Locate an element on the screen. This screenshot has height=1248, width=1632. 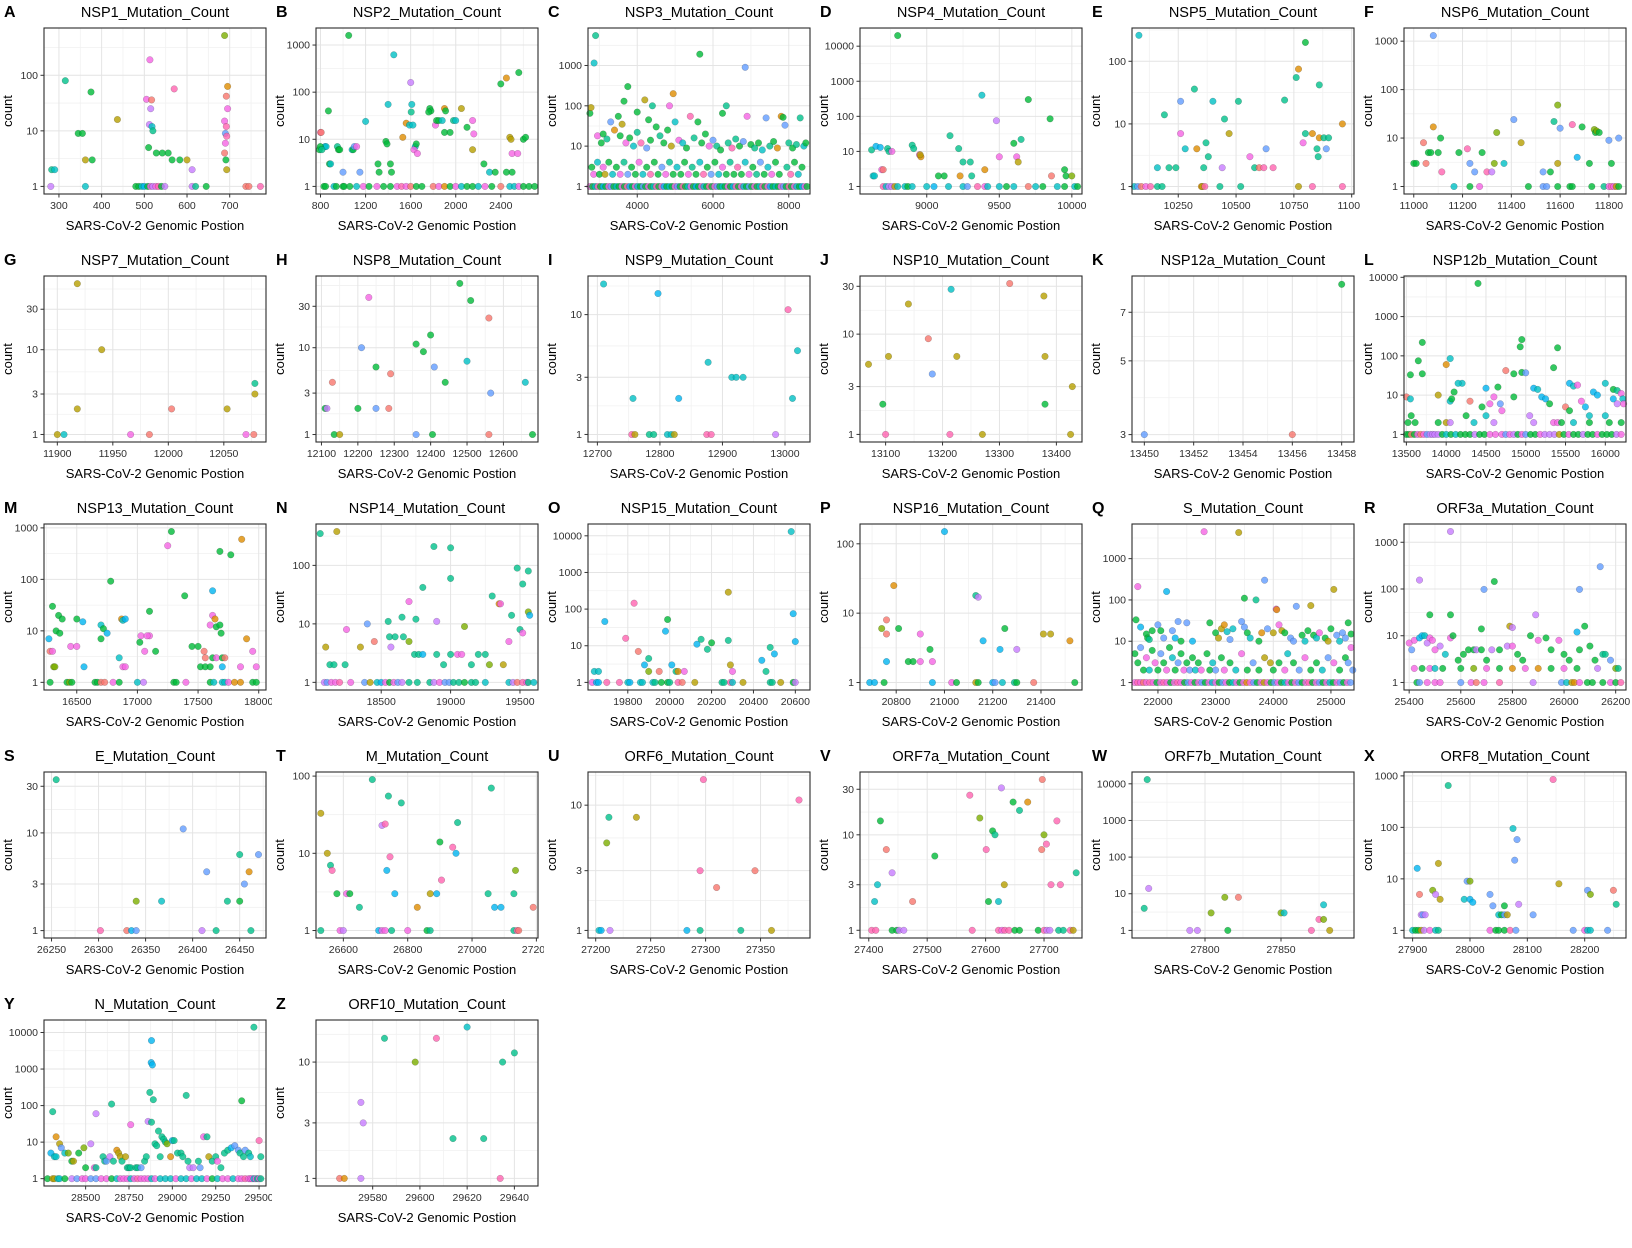
panel-title: NSP5_Mutation_Count is located at coordinates (1243, 13).